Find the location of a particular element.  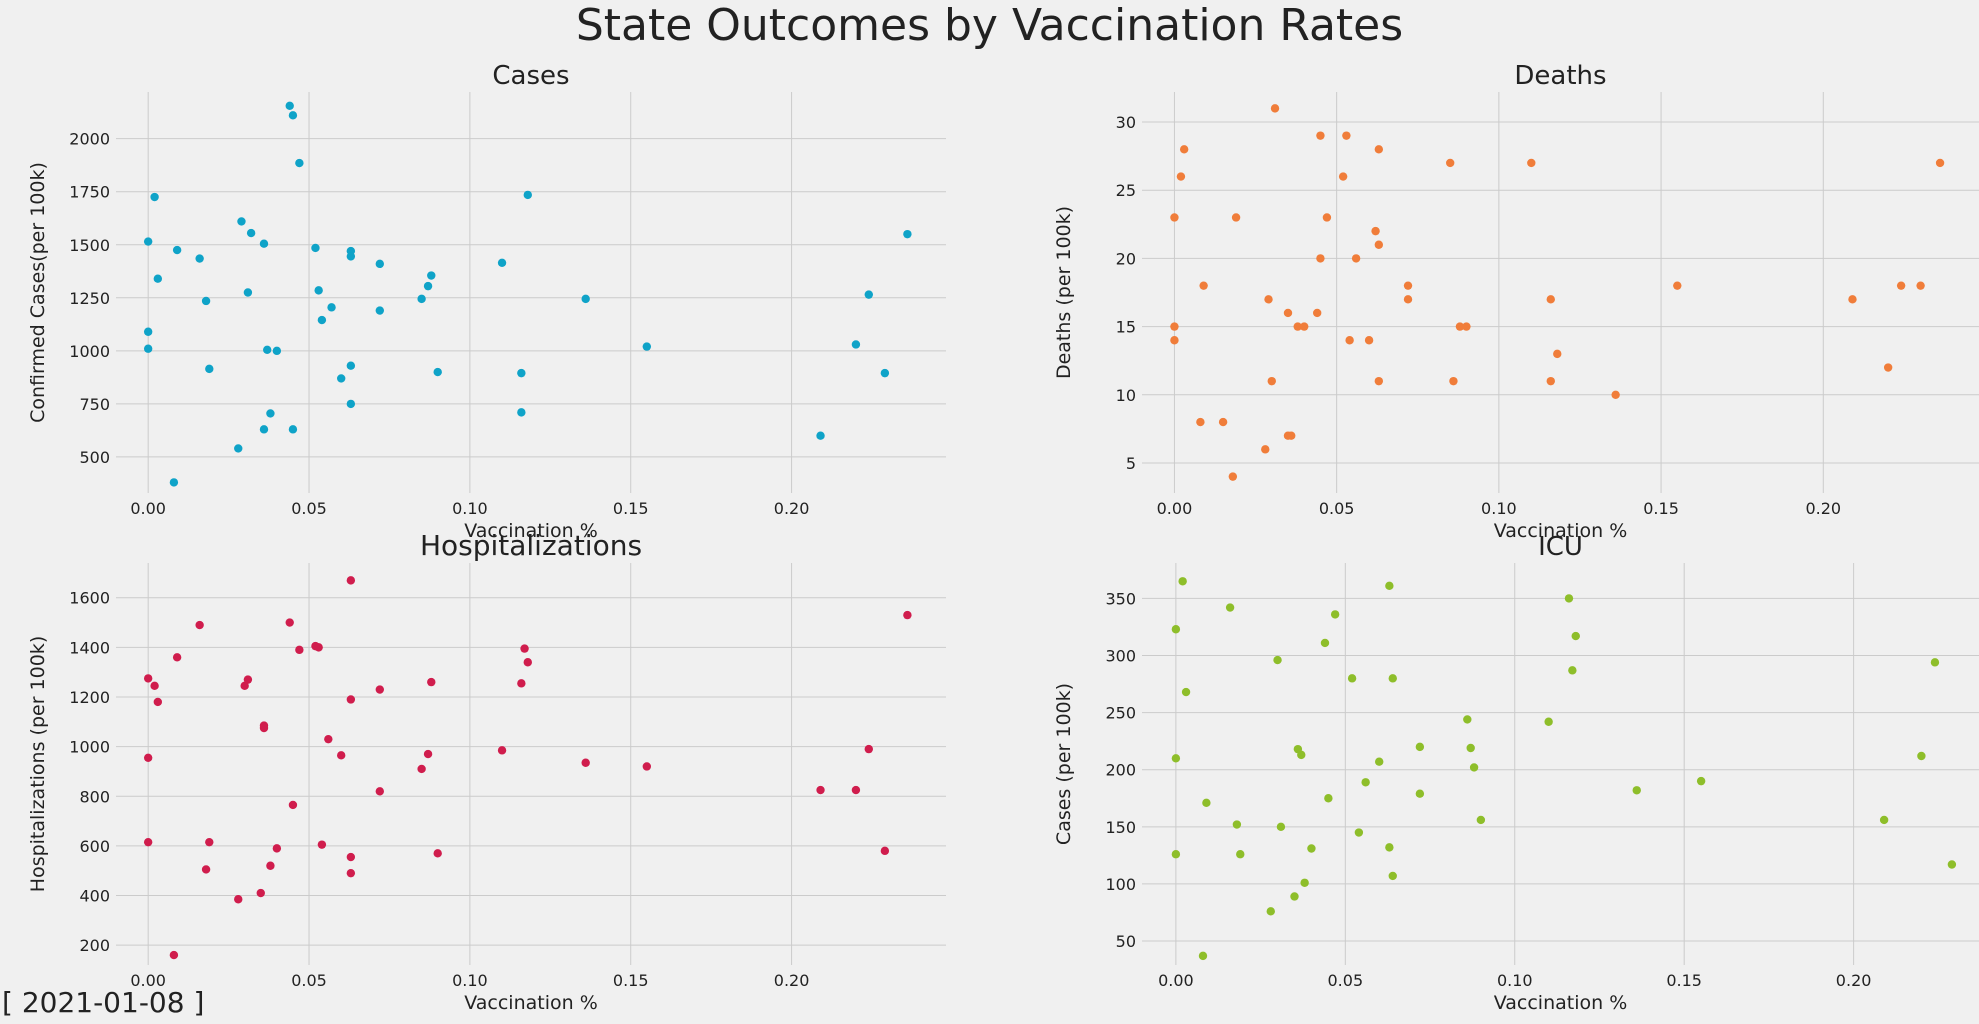

y-tick-label: 1400 is located at coordinates (89, 647).